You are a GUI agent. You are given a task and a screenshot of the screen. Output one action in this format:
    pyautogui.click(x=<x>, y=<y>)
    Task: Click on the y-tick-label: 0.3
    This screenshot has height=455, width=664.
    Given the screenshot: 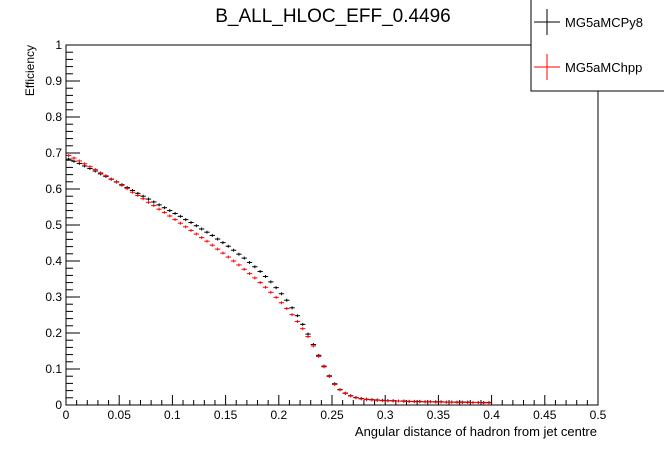 What is the action you would take?
    pyautogui.click(x=53, y=297)
    